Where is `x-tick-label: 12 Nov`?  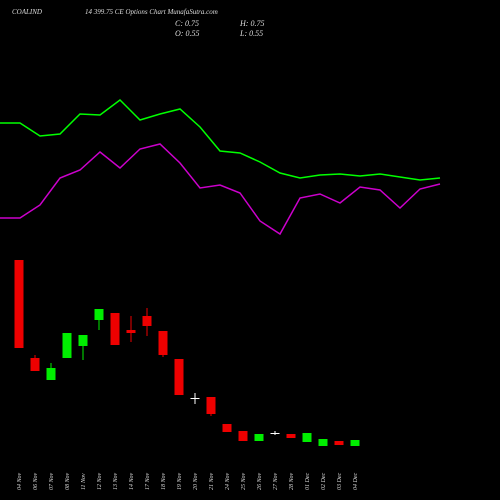 x-tick-label: 12 Nov is located at coordinates (100, 481).